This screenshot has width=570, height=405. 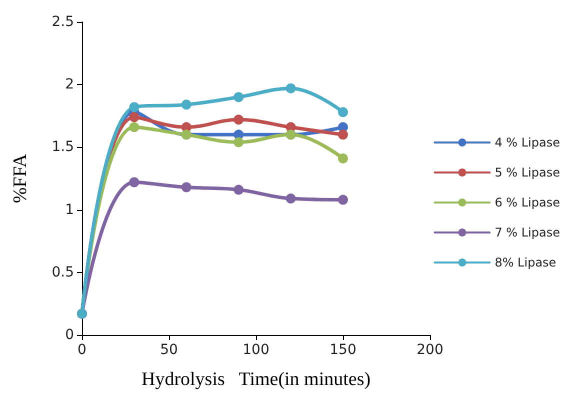 What do you see at coordinates (69, 335) in the screenshot?
I see `y-tick-label: 0` at bounding box center [69, 335].